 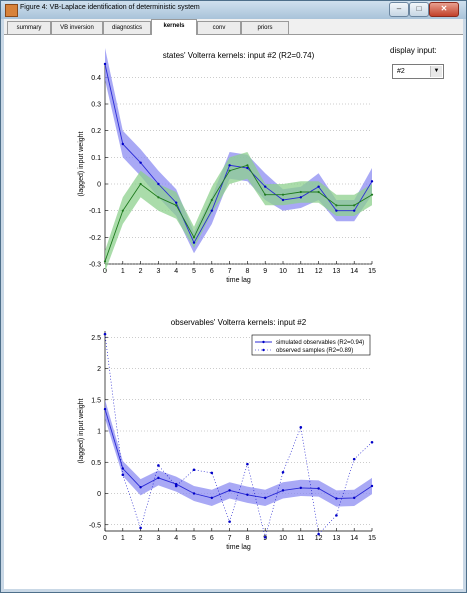 I want to click on legend-entry: observed samples (R2=0.89), so click(x=314, y=351).